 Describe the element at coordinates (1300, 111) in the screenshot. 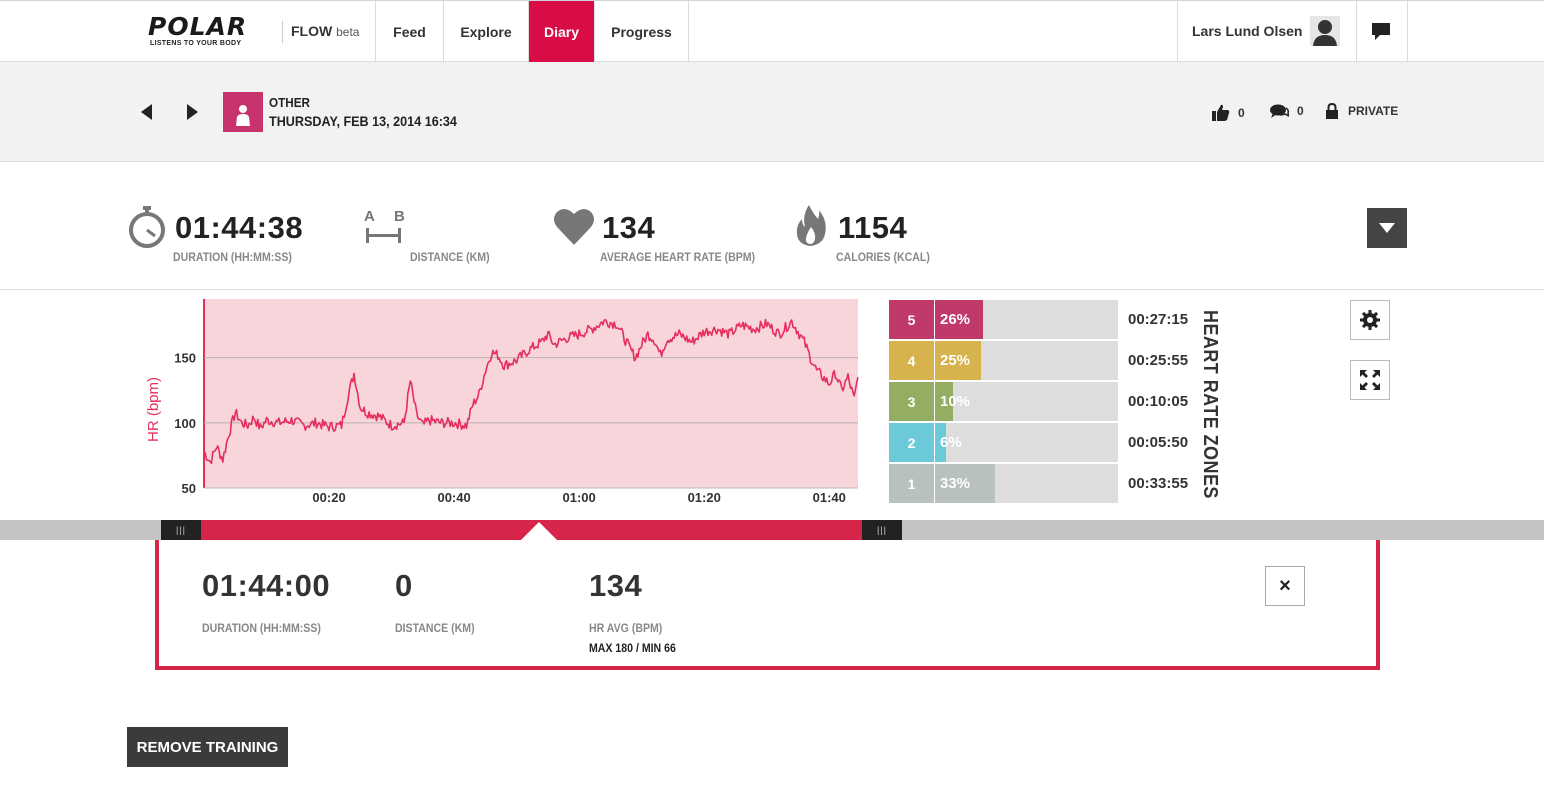

I see `comments-count: 0` at that location.